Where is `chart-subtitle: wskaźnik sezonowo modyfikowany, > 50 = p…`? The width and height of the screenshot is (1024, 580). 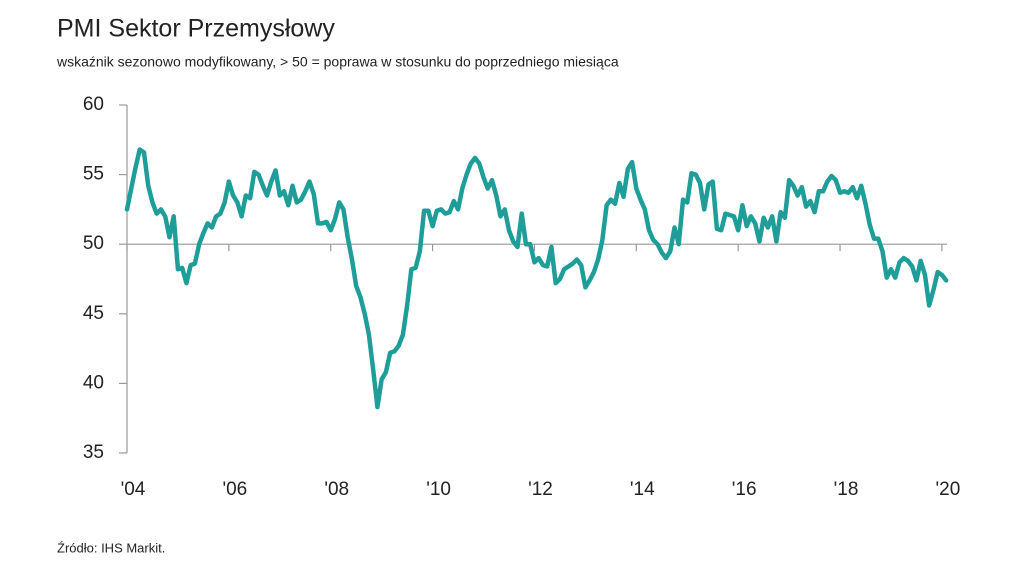 chart-subtitle: wskaźnik sezonowo modyfikowany, > 50 = p… is located at coordinates (337, 62).